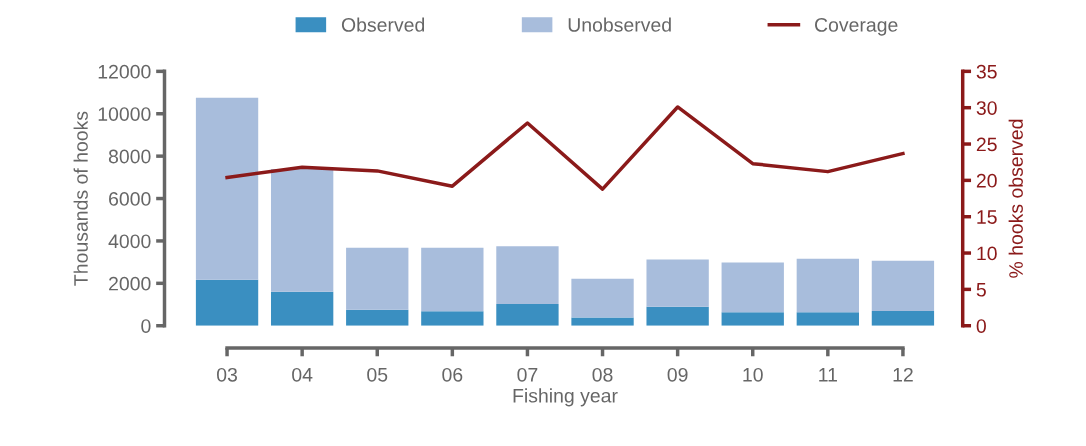 Image resolution: width=1086 pixels, height=446 pixels. I want to click on y-tick-label: 8000, so click(129, 156).